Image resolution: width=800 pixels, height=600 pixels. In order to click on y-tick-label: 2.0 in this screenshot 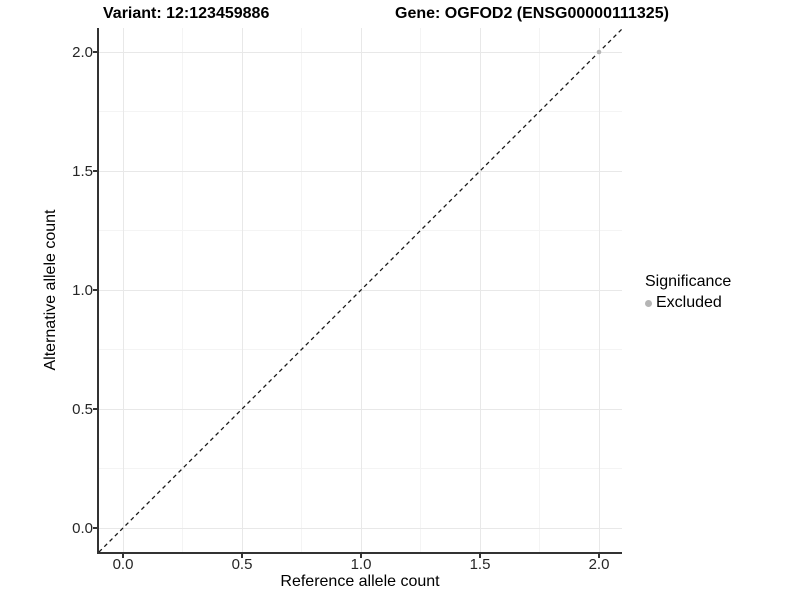, I will do `click(82, 52)`.